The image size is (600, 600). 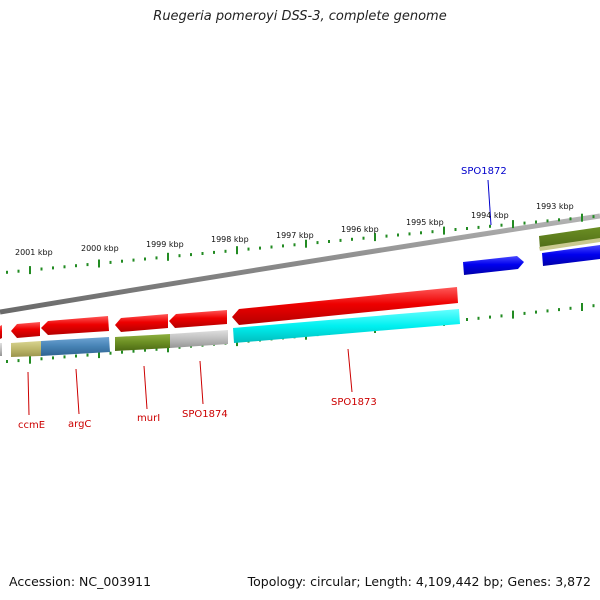 What do you see at coordinates (205, 414) in the screenshot?
I see `label-spo1874: SPO1874` at bounding box center [205, 414].